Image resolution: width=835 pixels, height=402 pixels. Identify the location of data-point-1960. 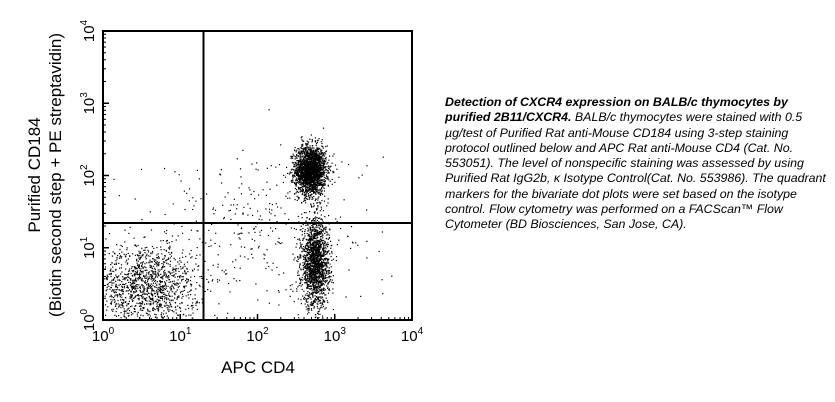
(310, 155).